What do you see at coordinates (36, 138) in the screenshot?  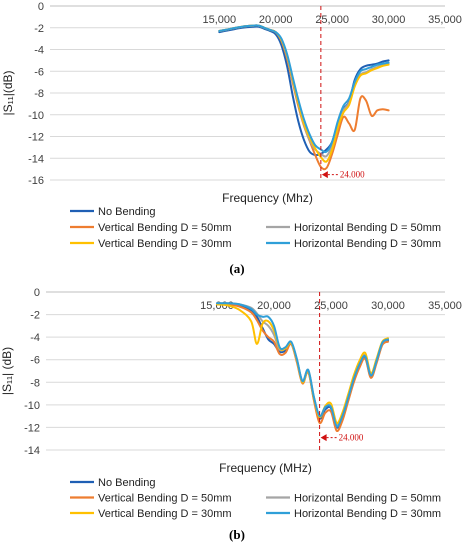 I see `chart-a-y-tick-label: -12` at bounding box center [36, 138].